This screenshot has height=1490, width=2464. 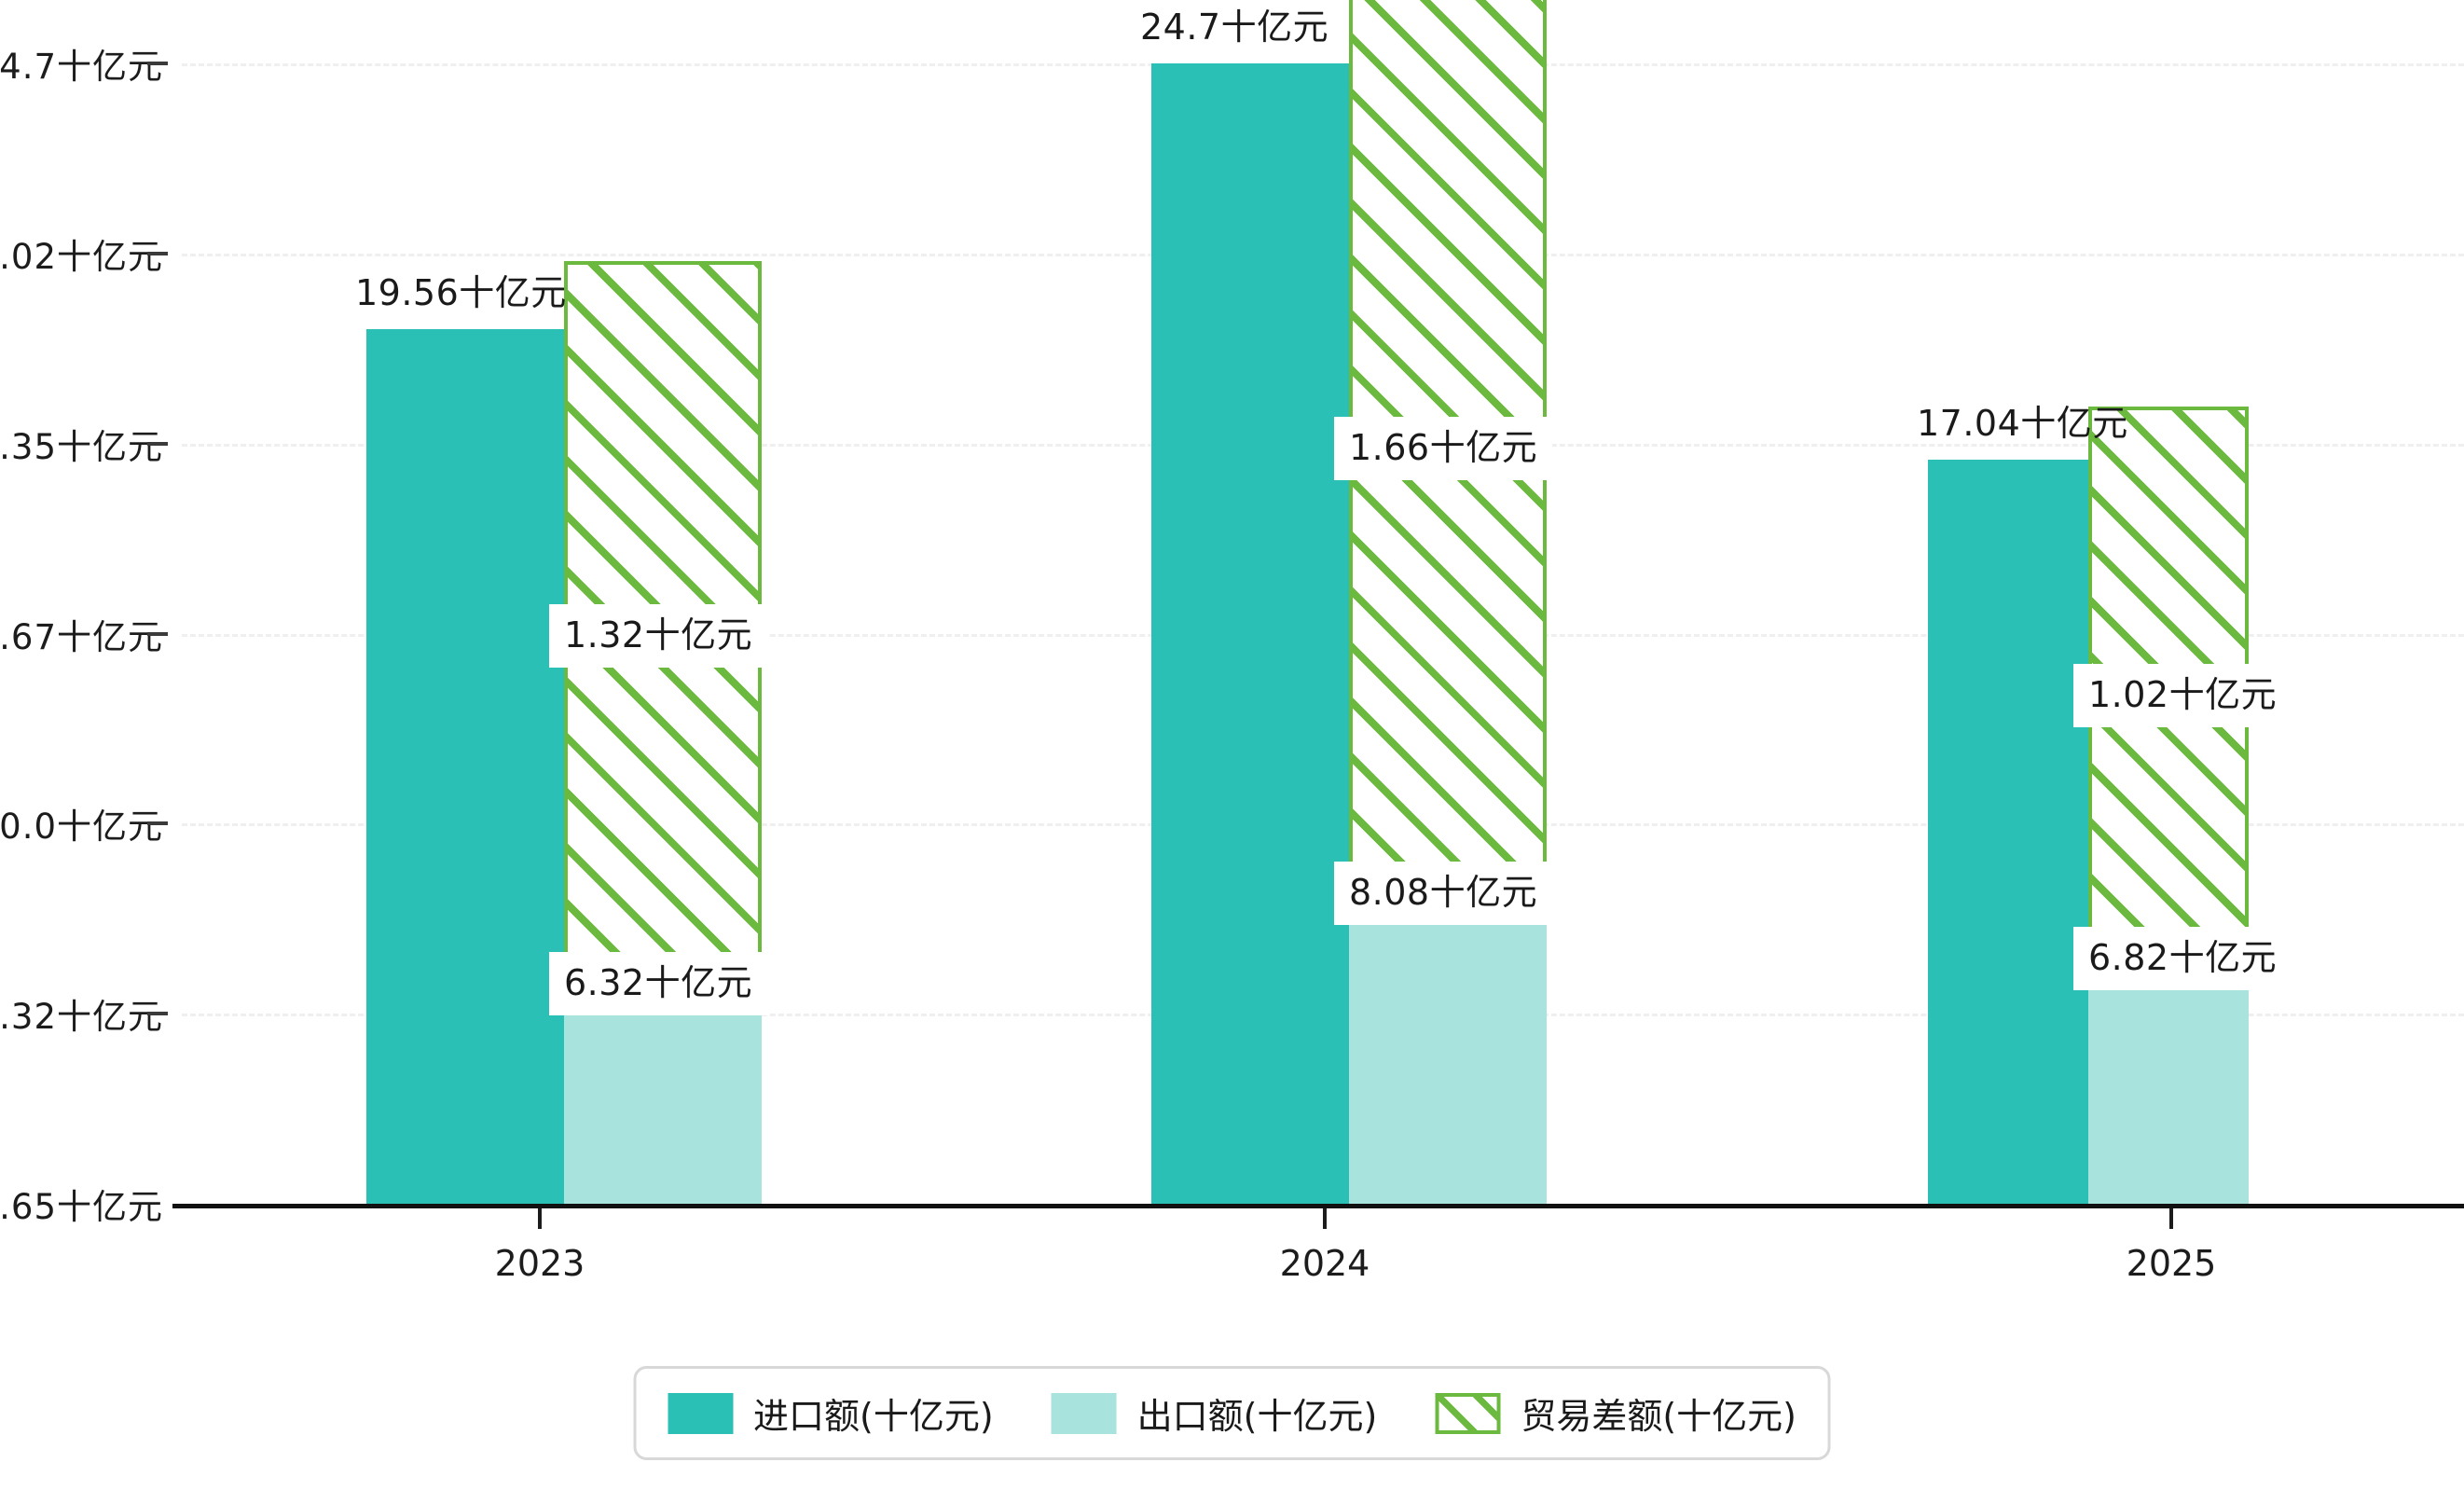 What do you see at coordinates (81, 257) in the screenshot?
I see `y-axis-tick-label: 21.02十亿元` at bounding box center [81, 257].